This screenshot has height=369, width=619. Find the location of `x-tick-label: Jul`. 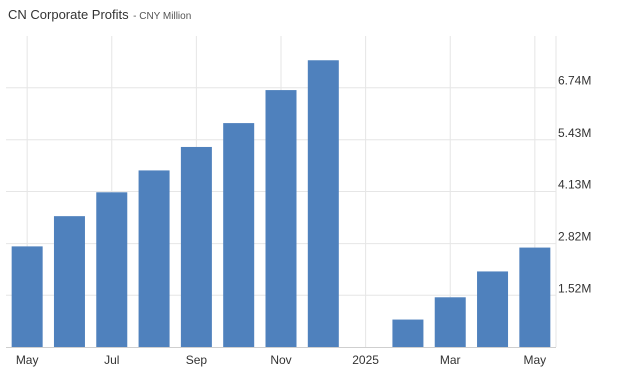

x-tick-label: Jul is located at coordinates (111, 360).